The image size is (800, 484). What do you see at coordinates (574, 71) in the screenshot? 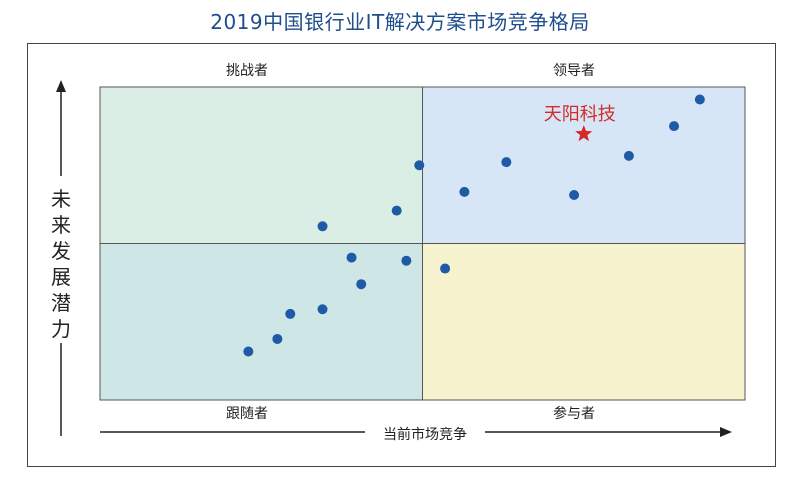
I see `quadrant-label-leaders: 领导者` at bounding box center [574, 71].